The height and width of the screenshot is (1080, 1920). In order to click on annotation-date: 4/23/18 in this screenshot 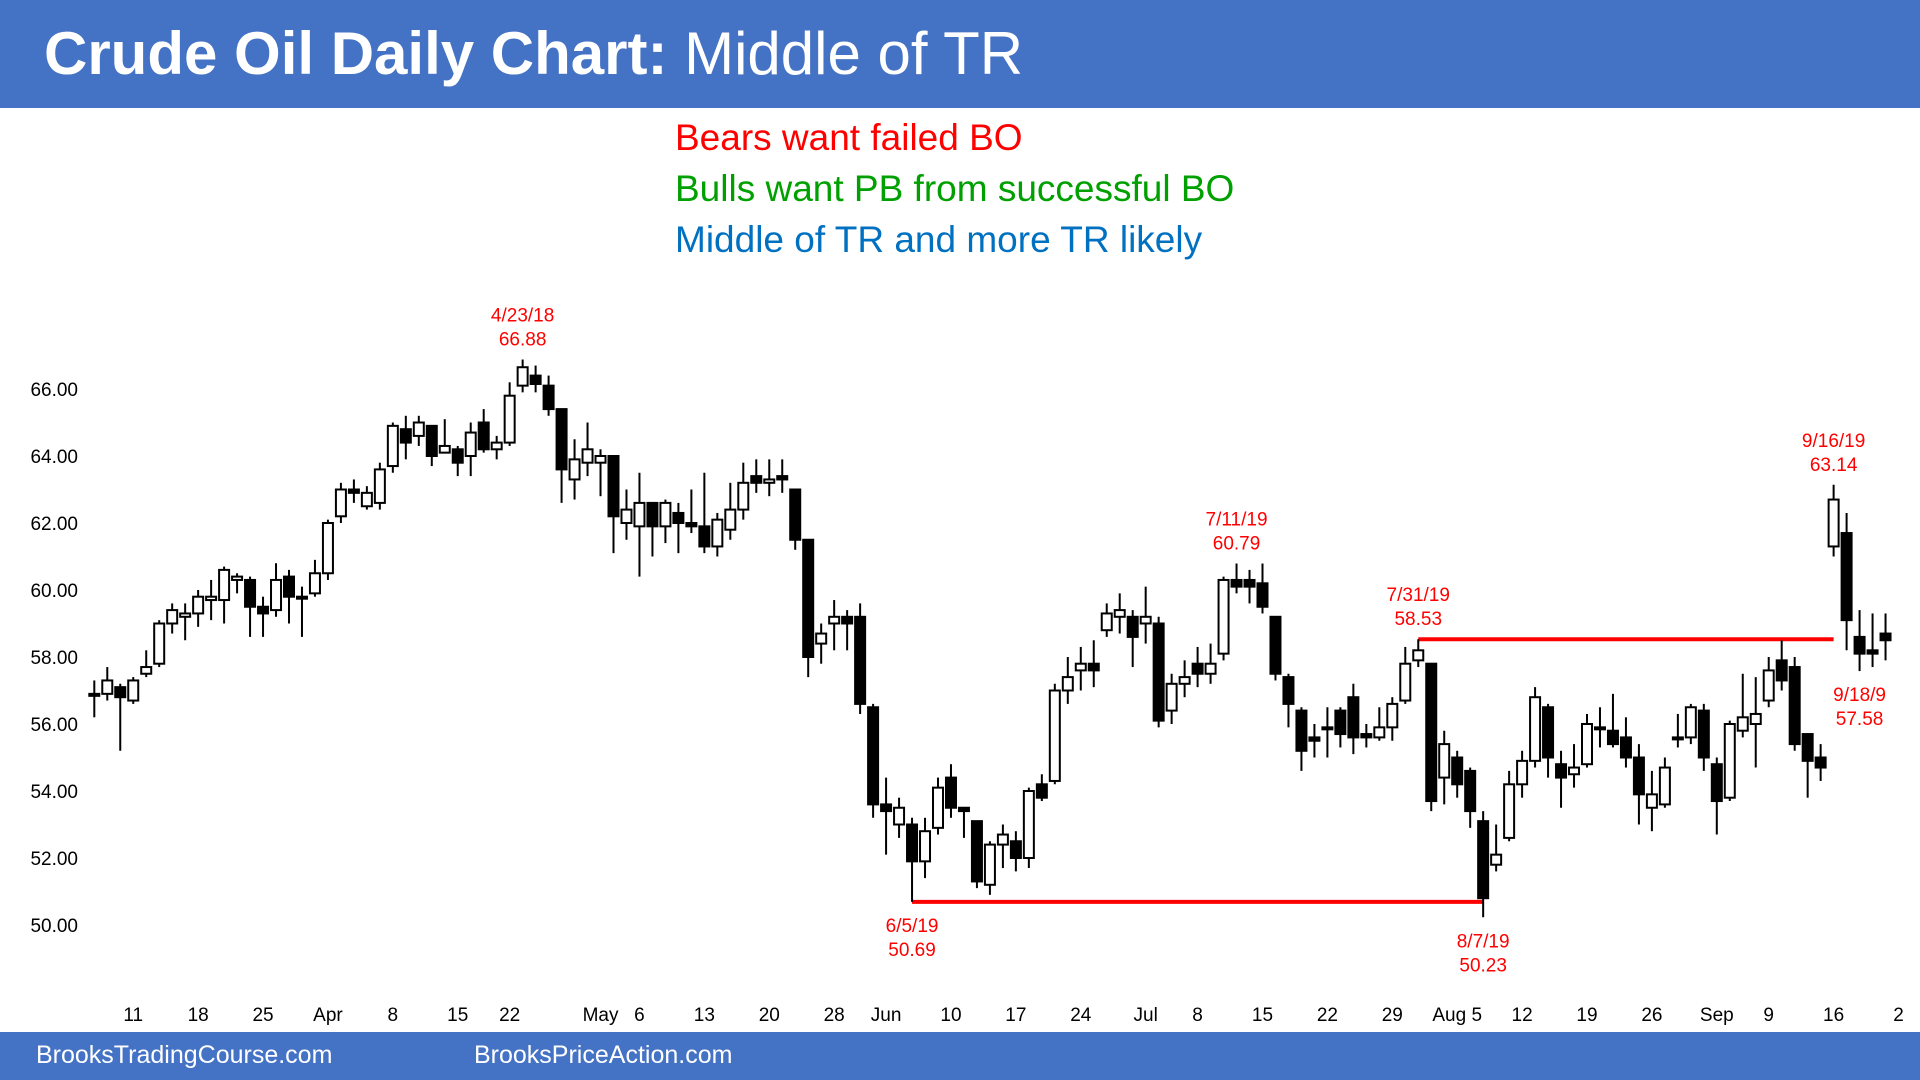, I will do `click(522, 316)`.